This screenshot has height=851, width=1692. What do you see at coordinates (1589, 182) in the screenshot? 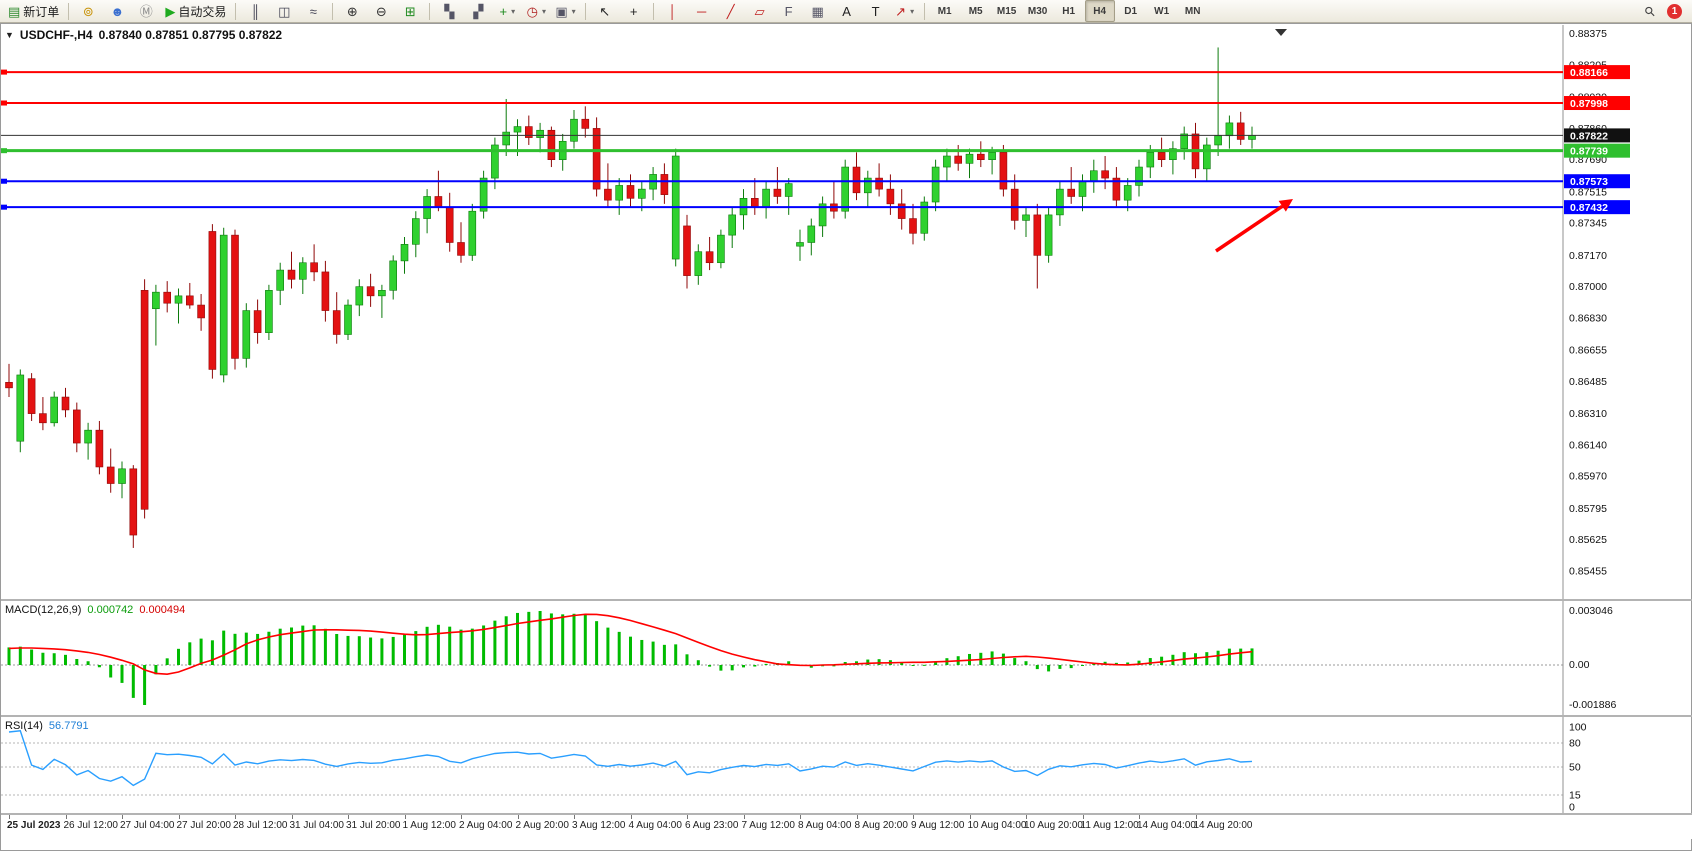
I see `price-level-tag-label: 0.87573` at bounding box center [1589, 182].